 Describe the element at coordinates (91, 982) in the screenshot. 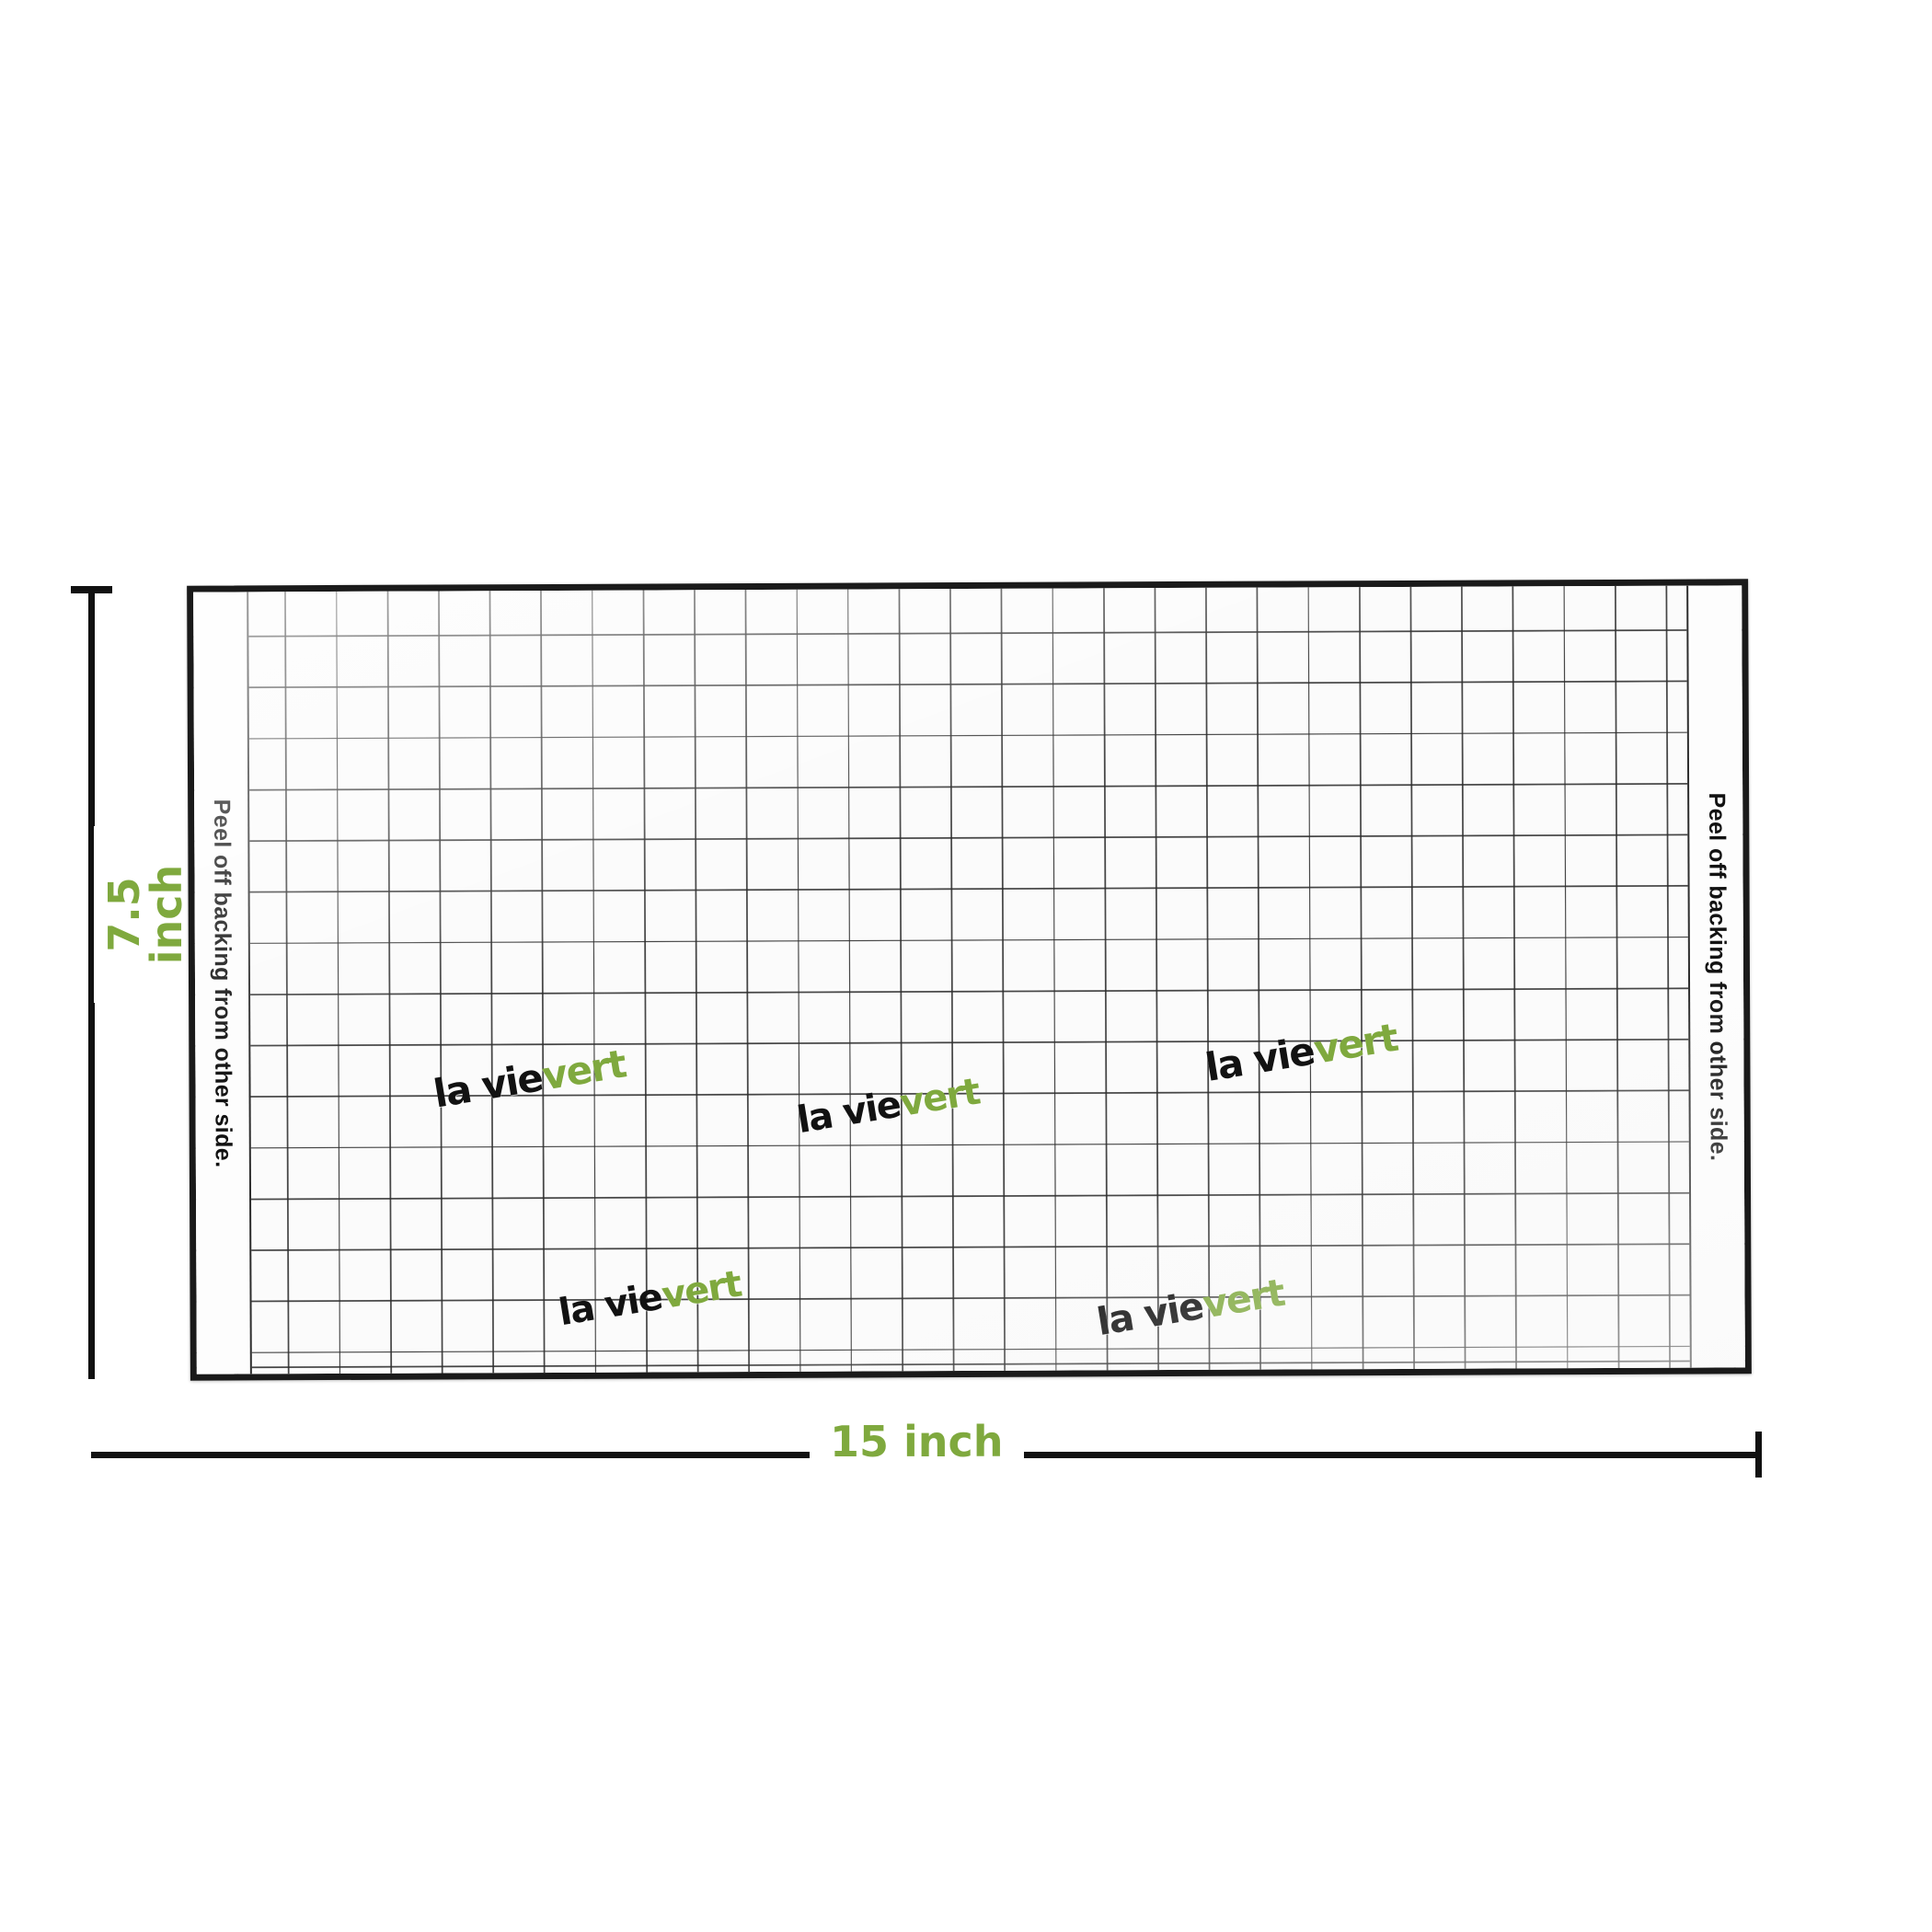

I see `height-dimension-line` at that location.